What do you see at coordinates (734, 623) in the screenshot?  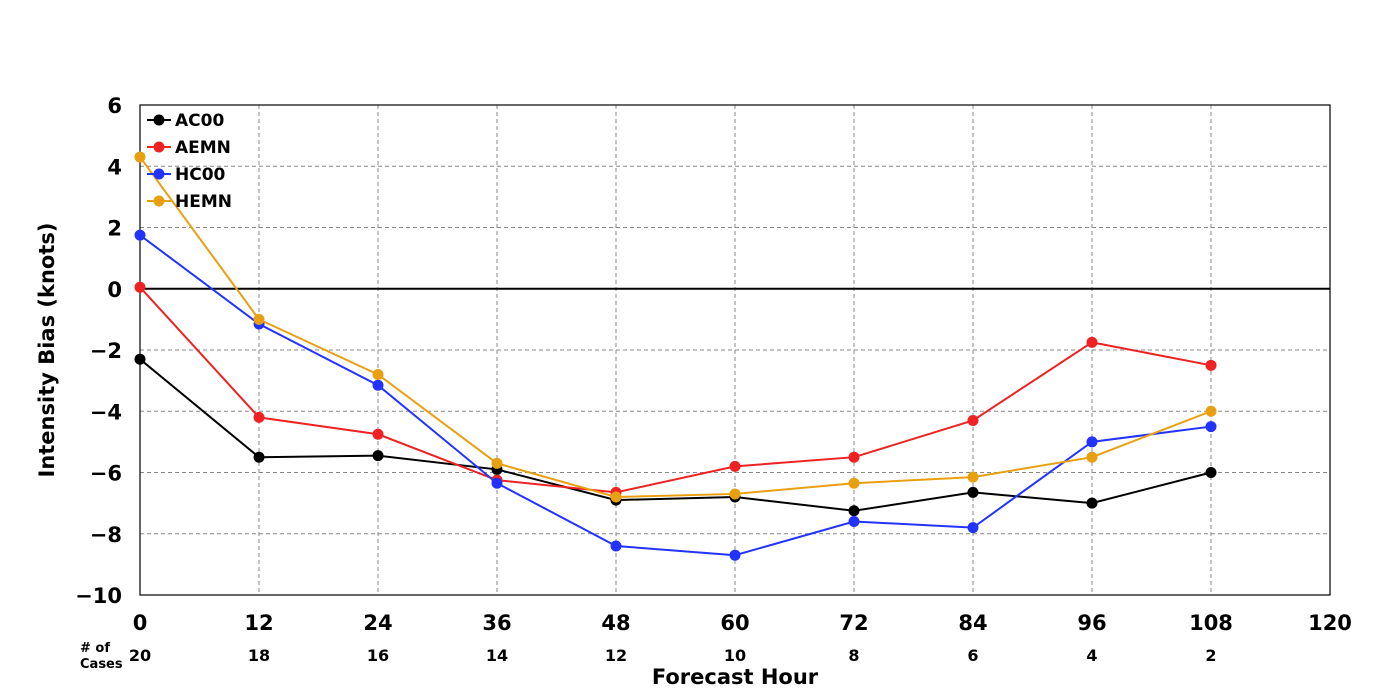 I see `x-tick-label: 60` at bounding box center [734, 623].